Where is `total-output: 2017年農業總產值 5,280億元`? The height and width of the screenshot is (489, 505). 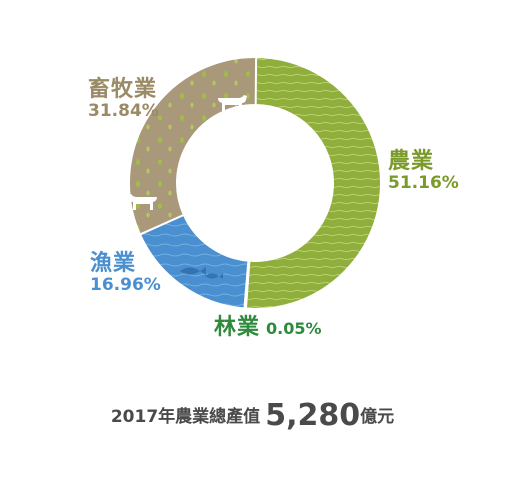
total-output: 2017年農業總產值 5,280億元 is located at coordinates (252, 415).